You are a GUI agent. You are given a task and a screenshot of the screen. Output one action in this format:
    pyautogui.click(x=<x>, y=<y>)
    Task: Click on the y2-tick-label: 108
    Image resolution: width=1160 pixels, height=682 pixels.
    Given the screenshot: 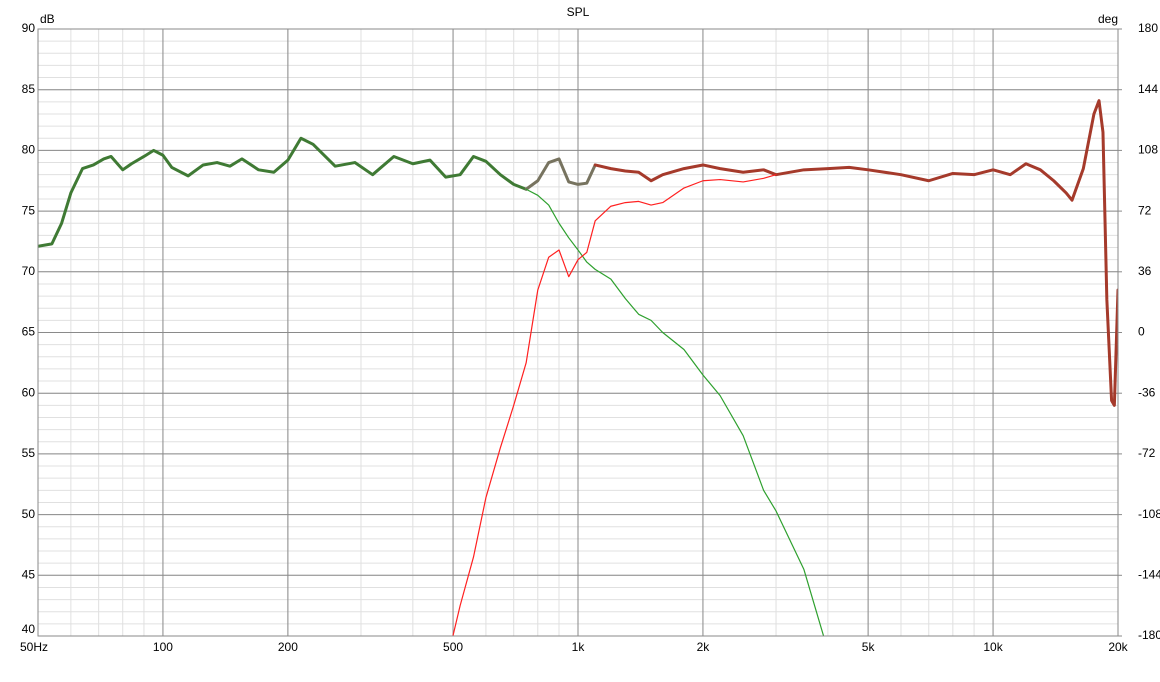 What is the action you would take?
    pyautogui.click(x=1148, y=150)
    